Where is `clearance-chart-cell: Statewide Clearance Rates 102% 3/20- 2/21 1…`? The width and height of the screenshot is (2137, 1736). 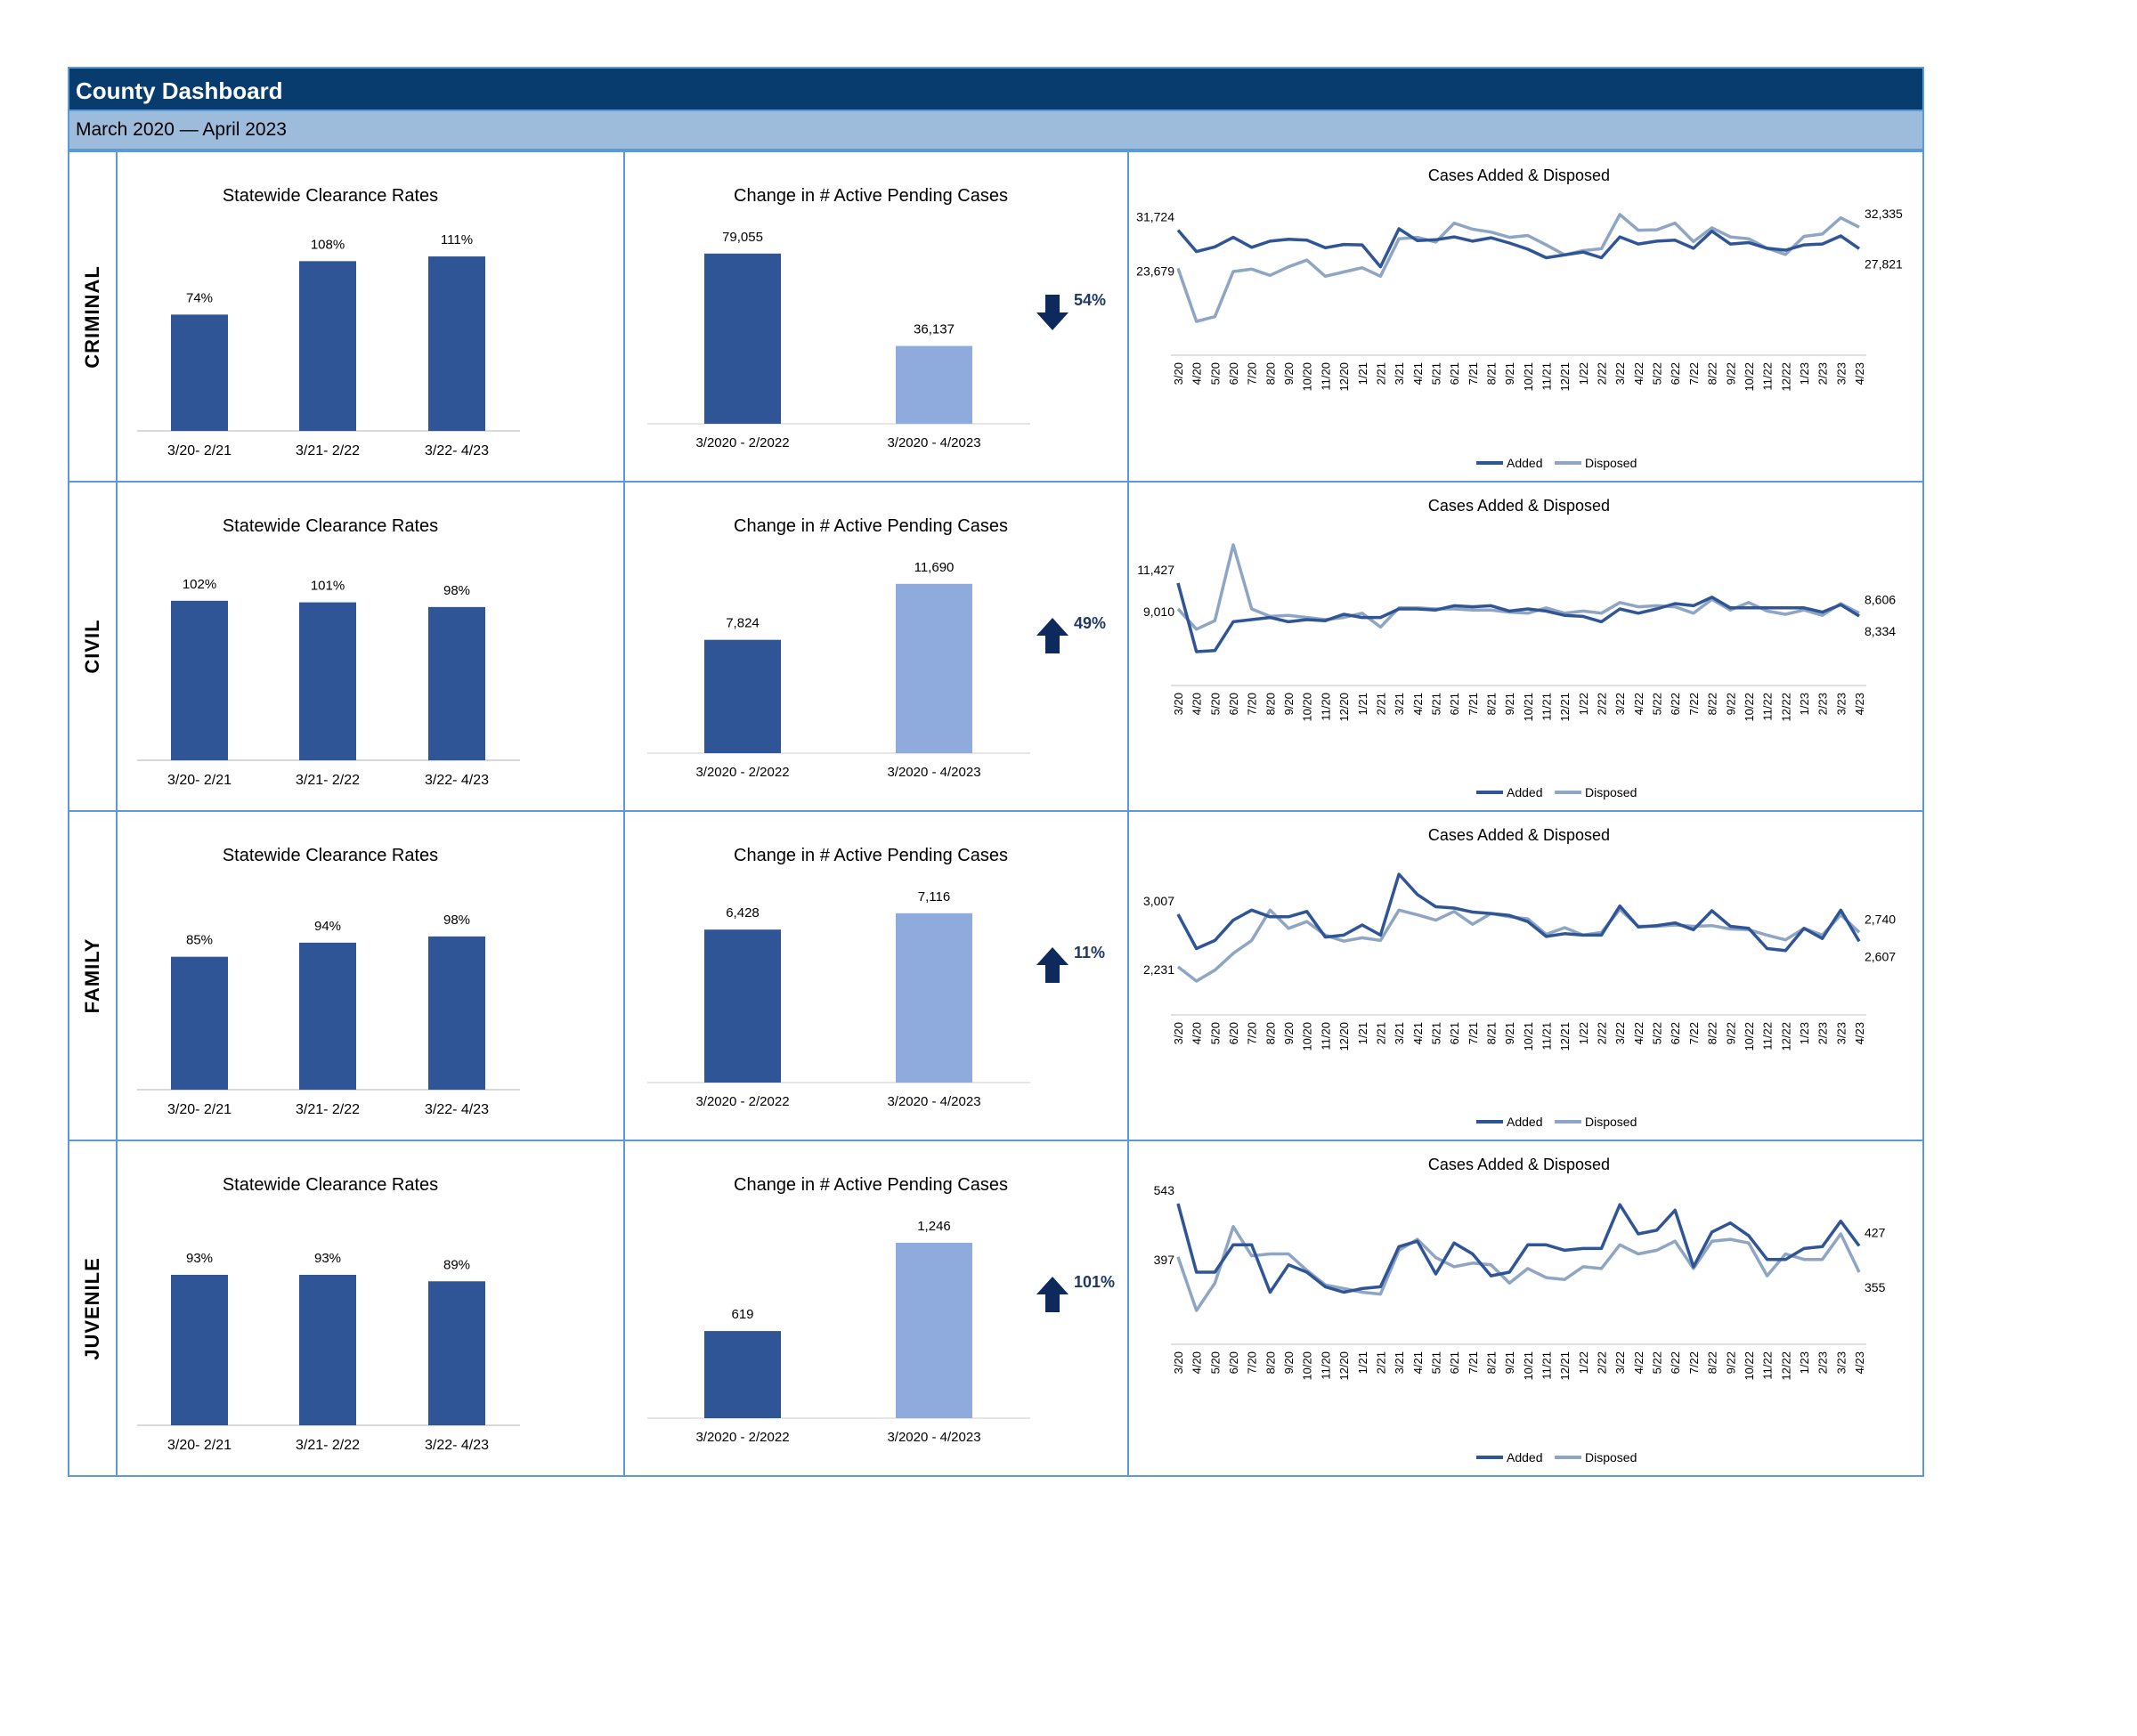
clearance-chart-cell: Statewide Clearance Rates 102% 3/20- 2/21 1… is located at coordinates (370, 646).